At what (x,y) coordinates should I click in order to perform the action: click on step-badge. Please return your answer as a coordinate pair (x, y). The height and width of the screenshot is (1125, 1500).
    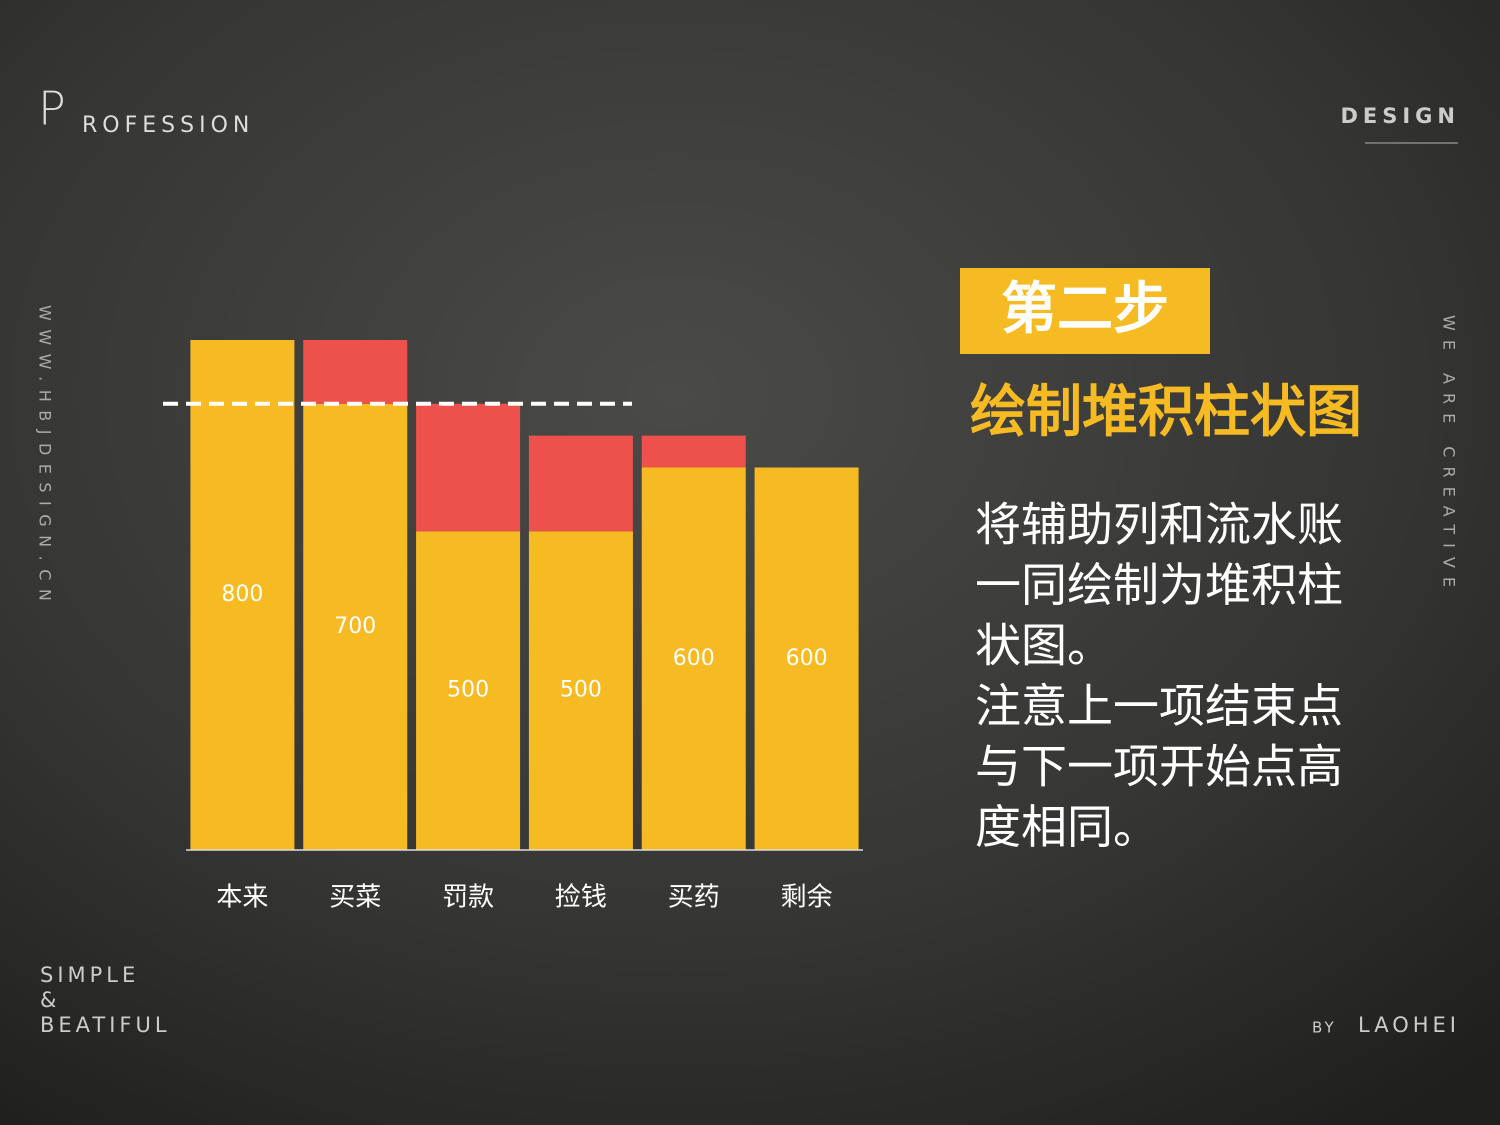
    Looking at the image, I should click on (1085, 311).